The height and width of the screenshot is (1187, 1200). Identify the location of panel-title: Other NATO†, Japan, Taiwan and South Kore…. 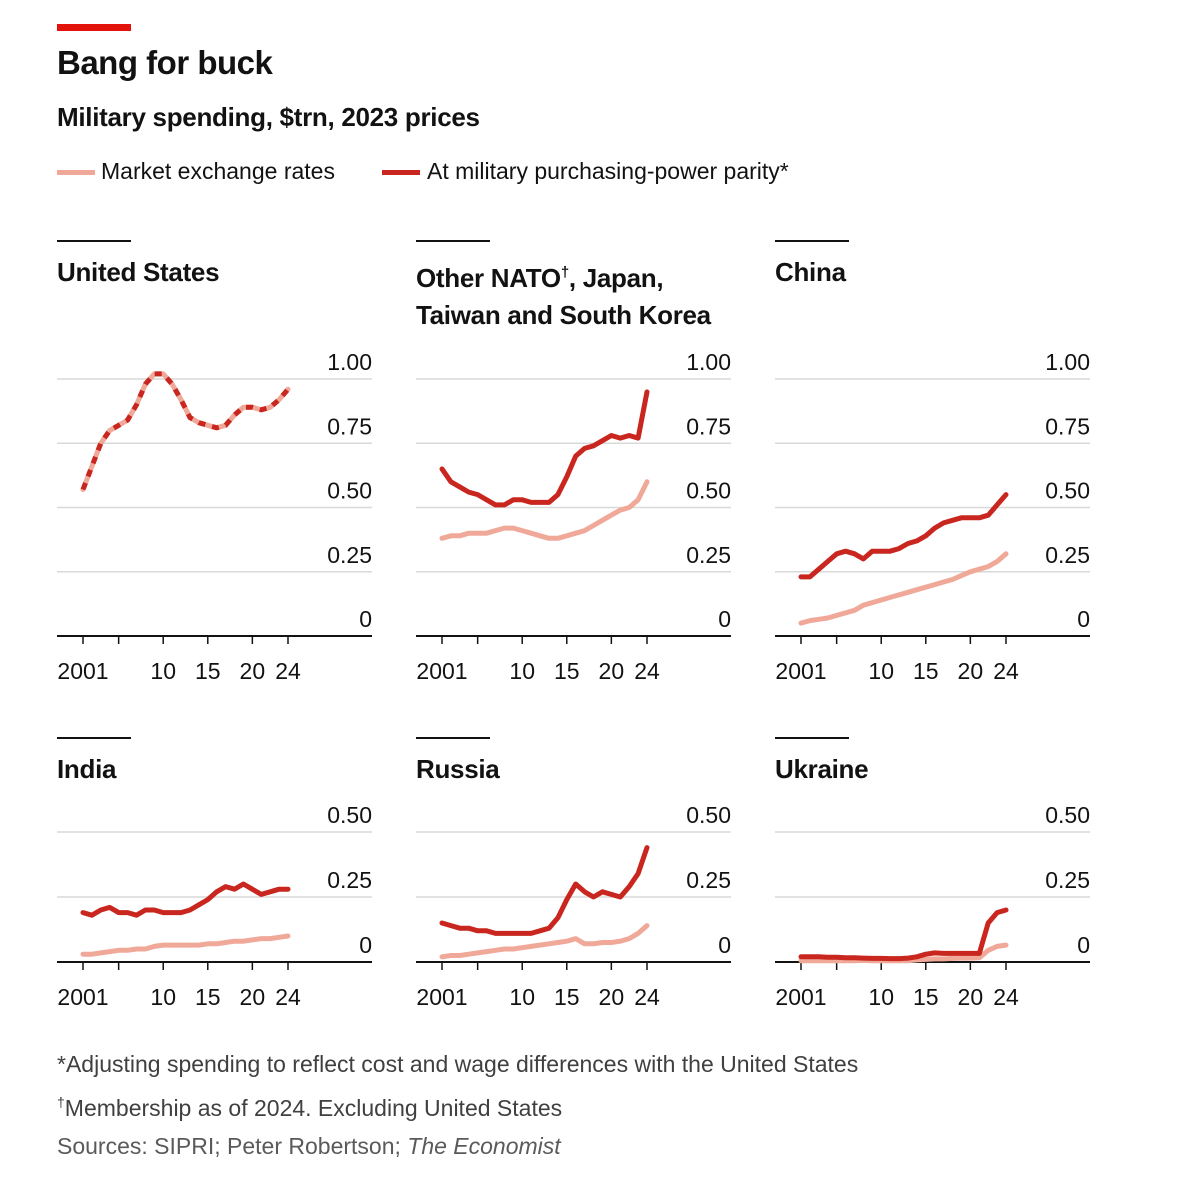
(563, 294).